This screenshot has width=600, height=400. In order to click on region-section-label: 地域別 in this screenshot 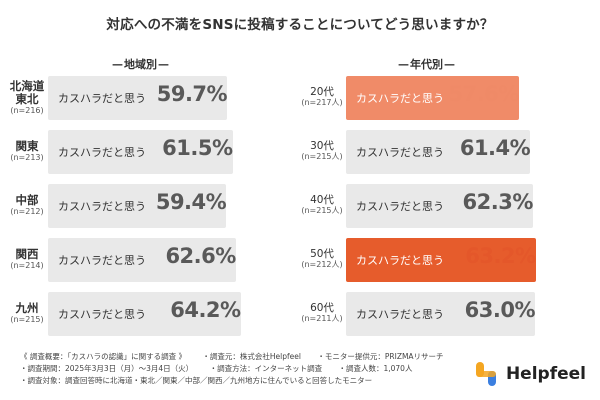, I will do `click(140, 64)`.